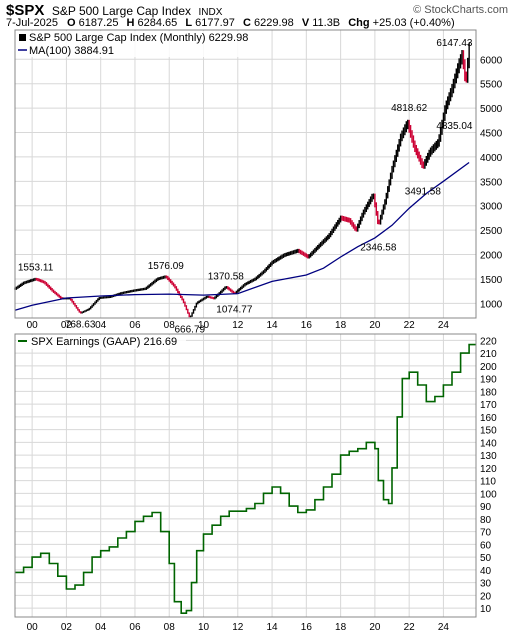 The height and width of the screenshot is (636, 520). Describe the element at coordinates (488, 418) in the screenshot. I see `y-tick-label: 160` at that location.